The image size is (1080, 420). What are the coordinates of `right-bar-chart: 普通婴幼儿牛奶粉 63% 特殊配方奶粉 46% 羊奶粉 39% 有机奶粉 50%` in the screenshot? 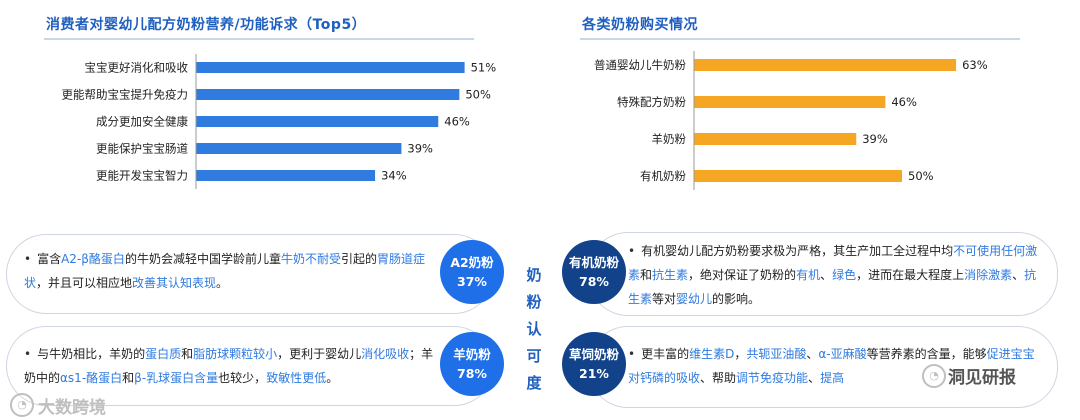 It's located at (791, 120).